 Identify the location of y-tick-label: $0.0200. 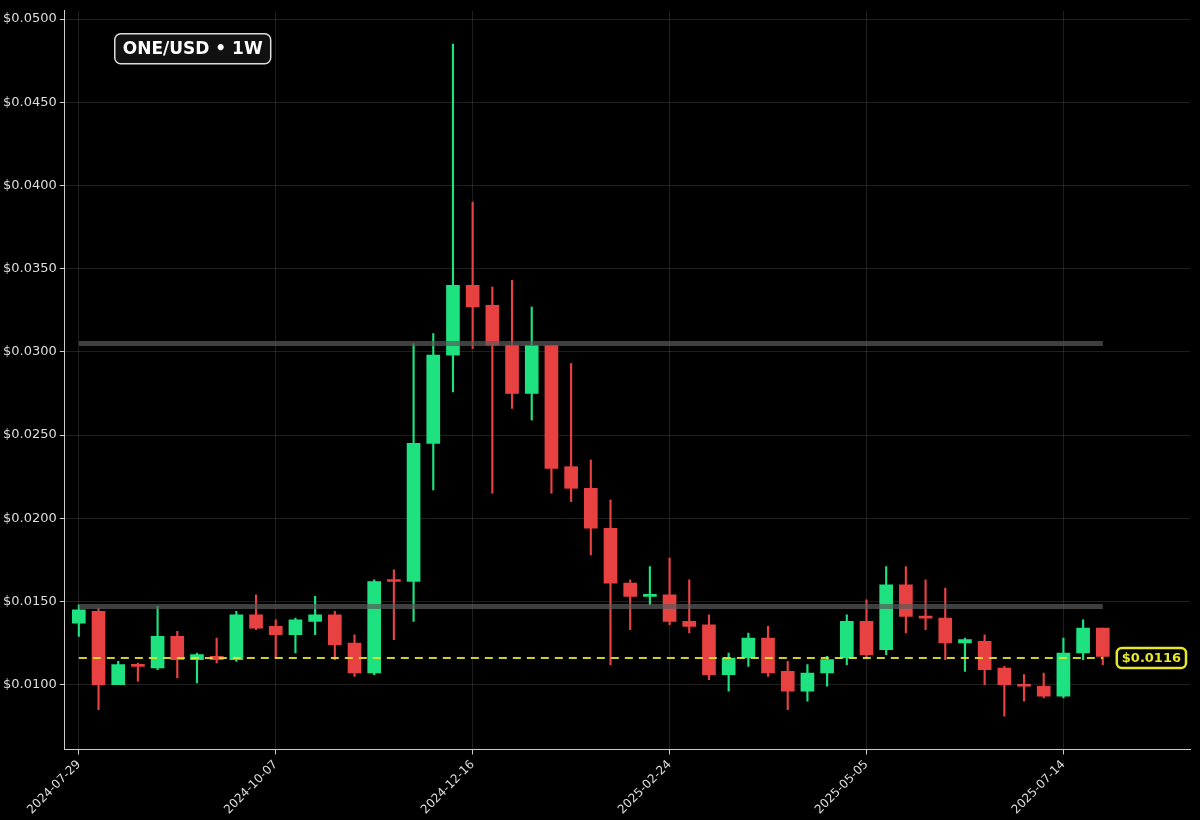
(29, 517).